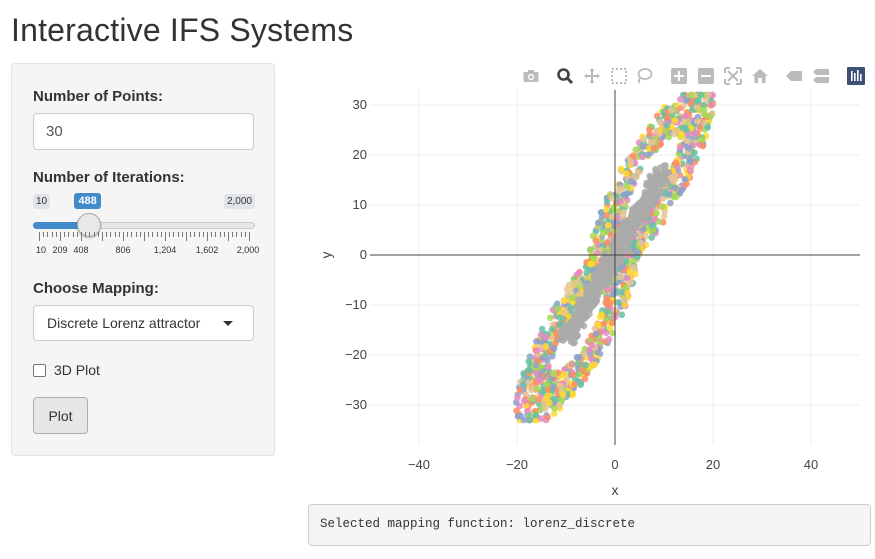  Describe the element at coordinates (146, 227) in the screenshot. I see `iterations-slider: 10 2,000 488 10 209 408 806 1,204 1,602 2,000` at that location.